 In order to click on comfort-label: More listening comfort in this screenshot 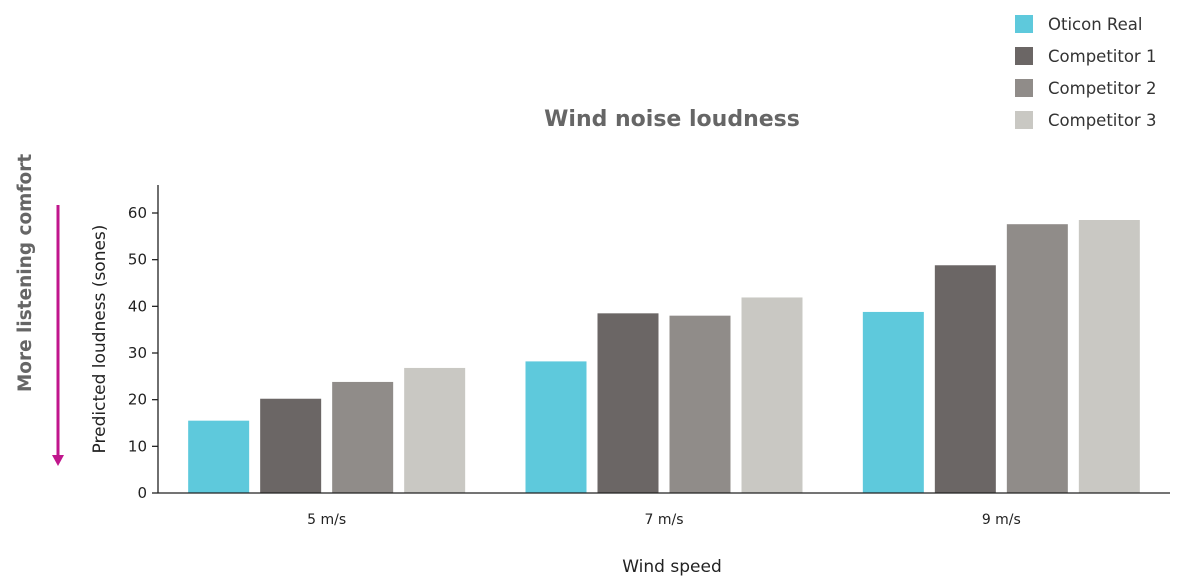, I will do `click(25, 273)`.